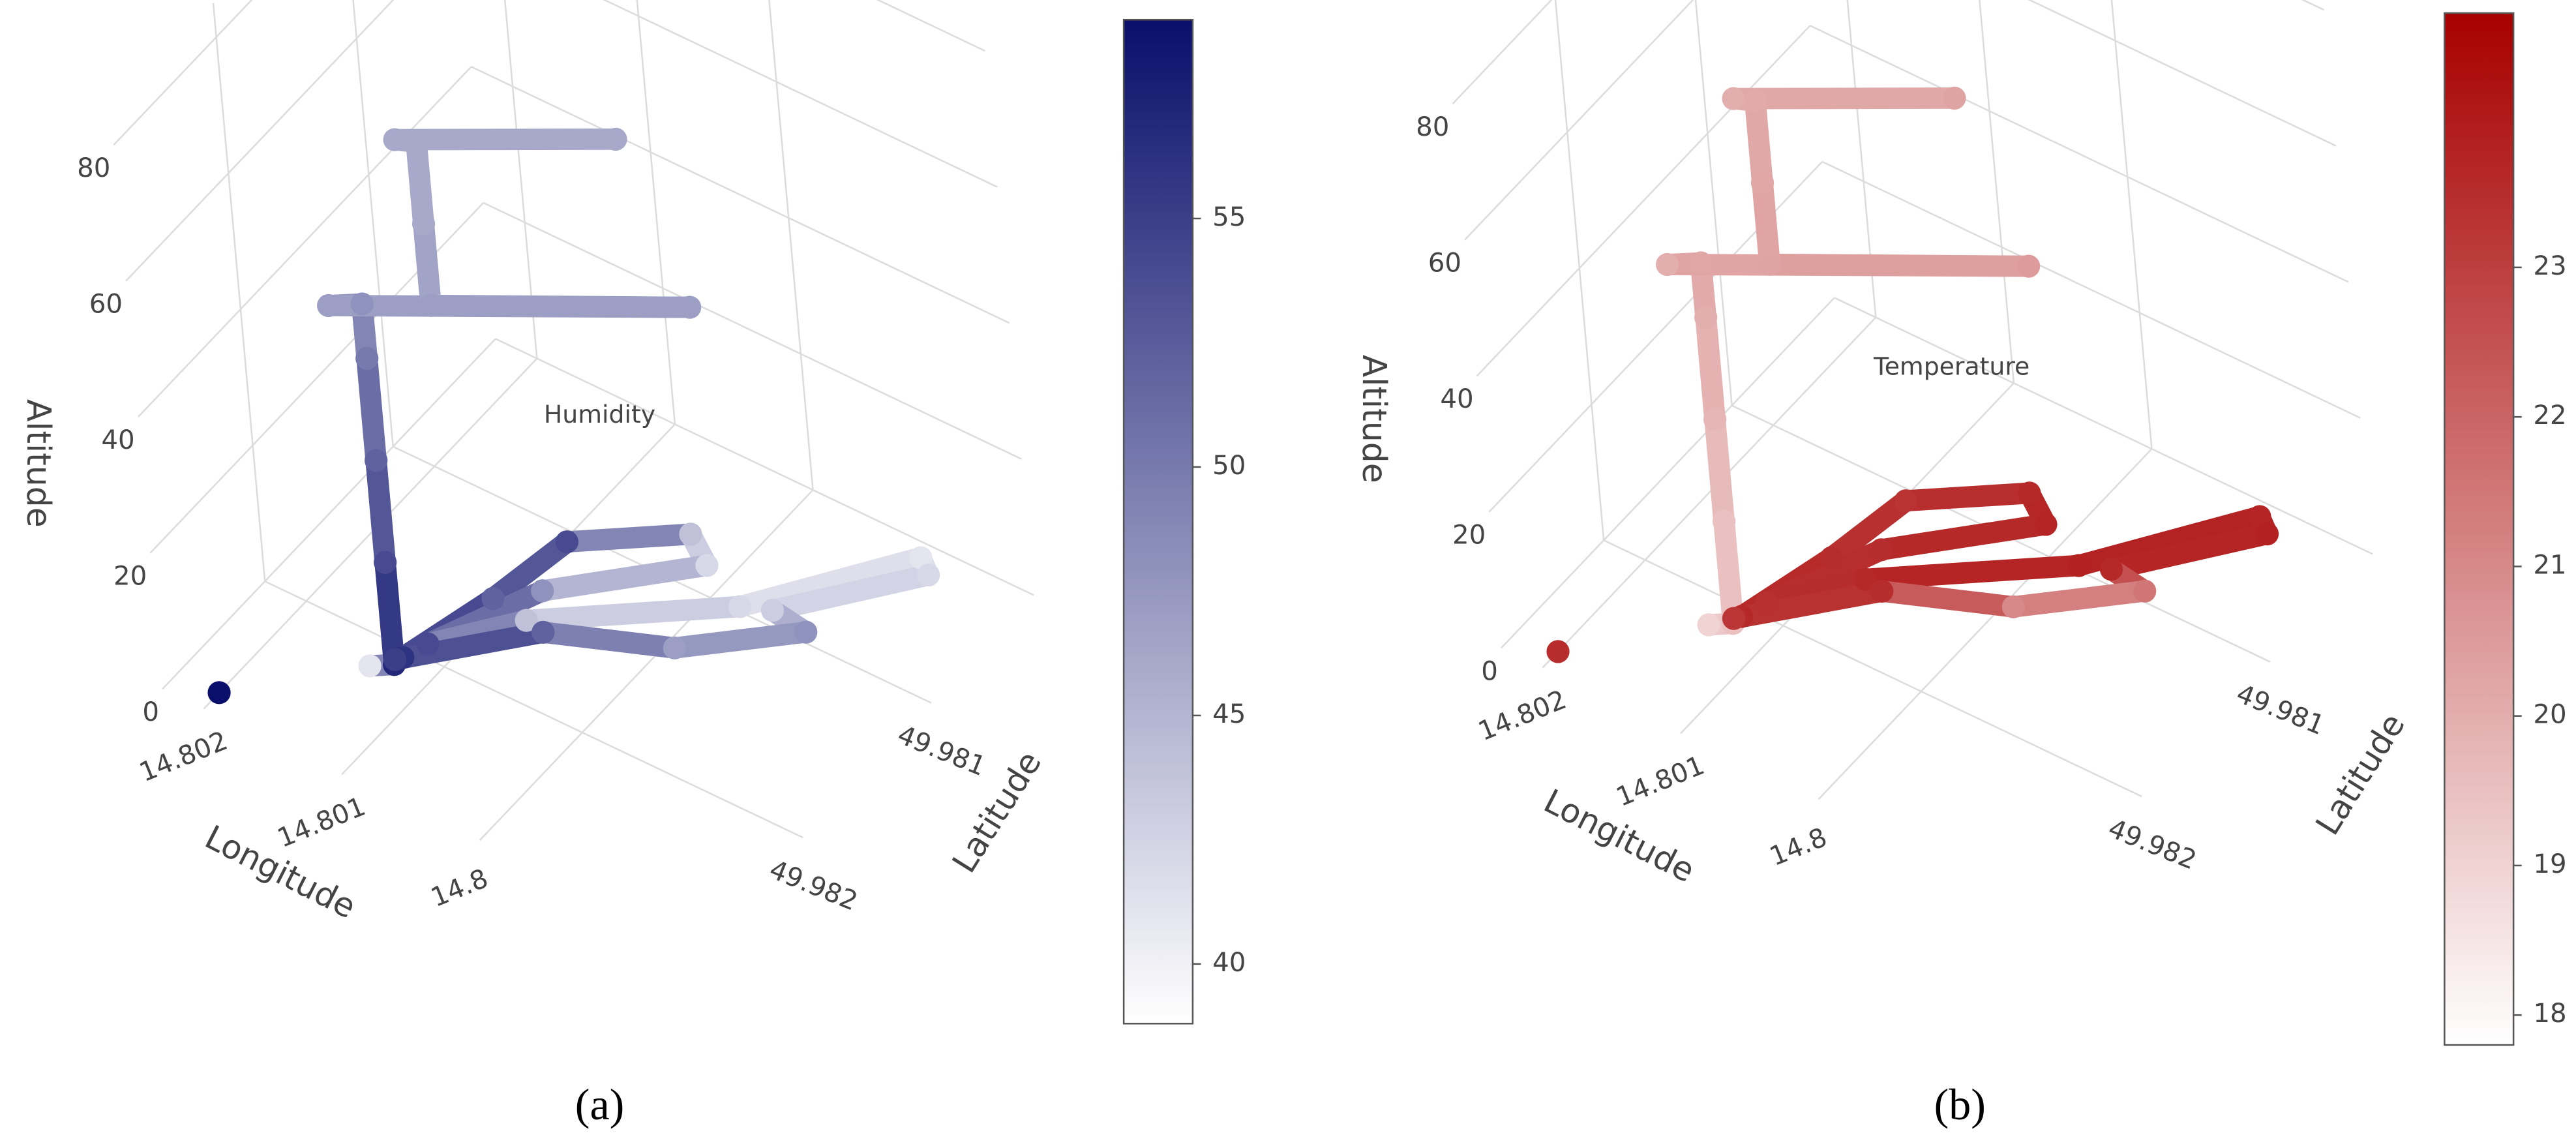  I want to click on colorbar-tick-label: 40, so click(1229, 962).